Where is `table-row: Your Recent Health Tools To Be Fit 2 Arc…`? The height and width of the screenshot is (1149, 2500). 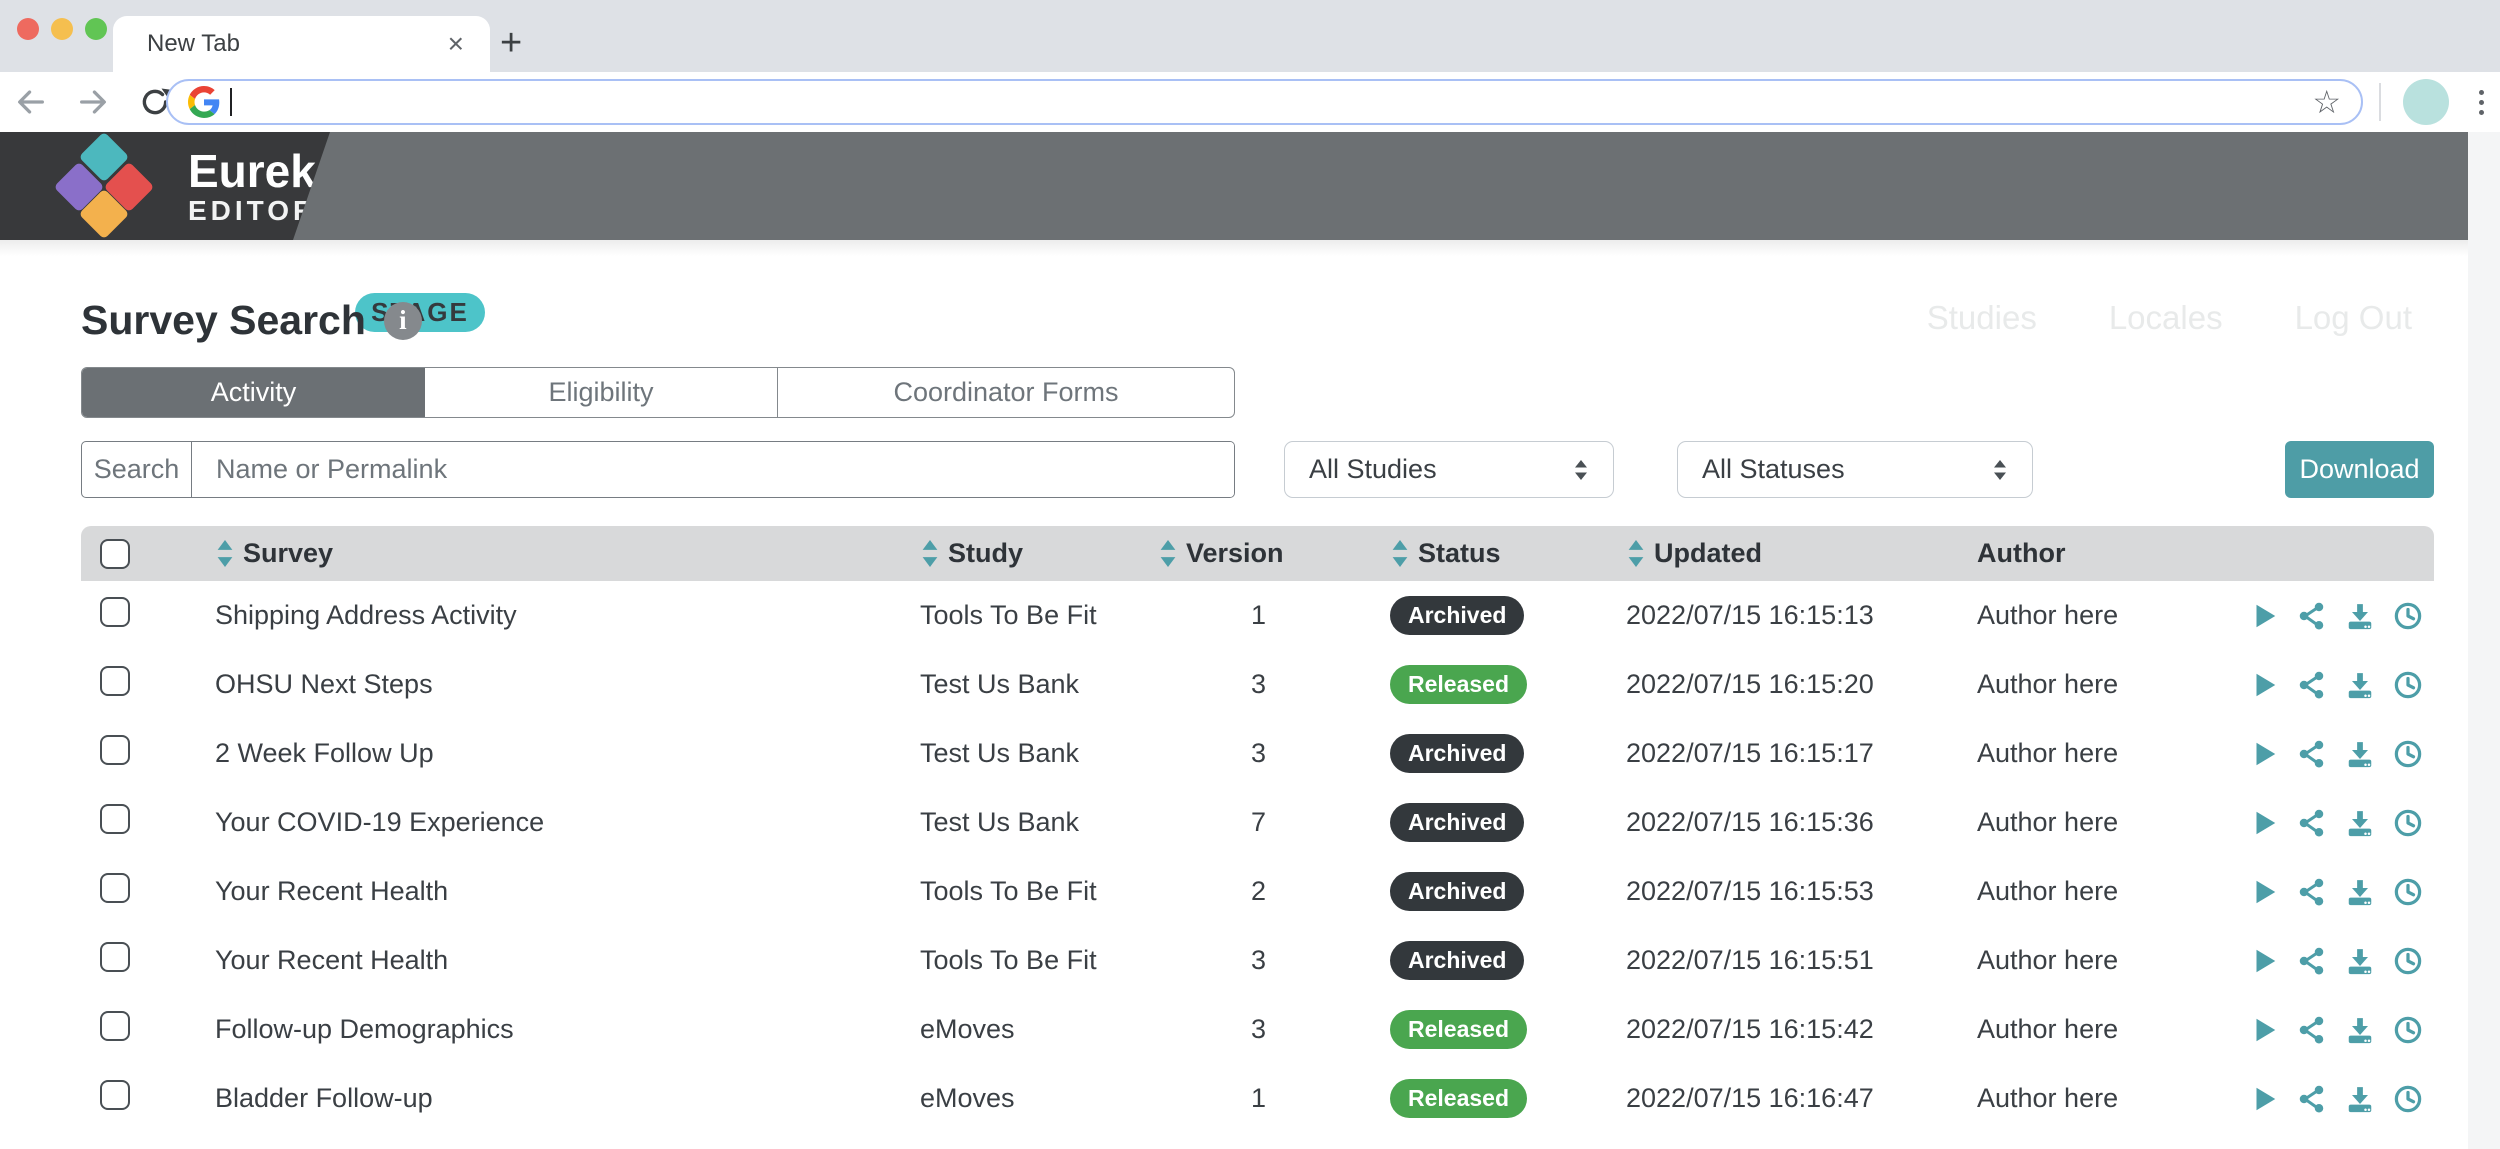
table-row: Your Recent Health Tools To Be Fit 2 Arc… is located at coordinates (1257, 891).